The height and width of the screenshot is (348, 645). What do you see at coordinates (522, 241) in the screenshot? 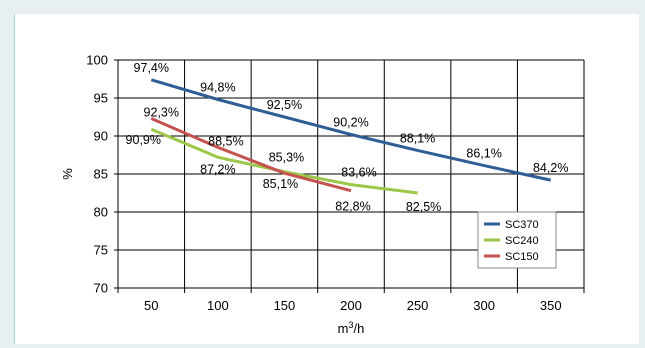
I see `legend-label: SC240` at bounding box center [522, 241].